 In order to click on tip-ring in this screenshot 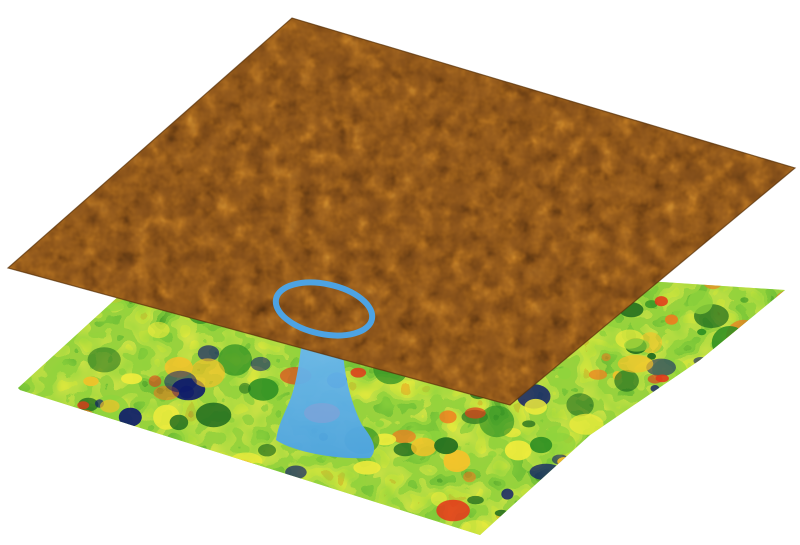, I will do `click(324, 309)`.